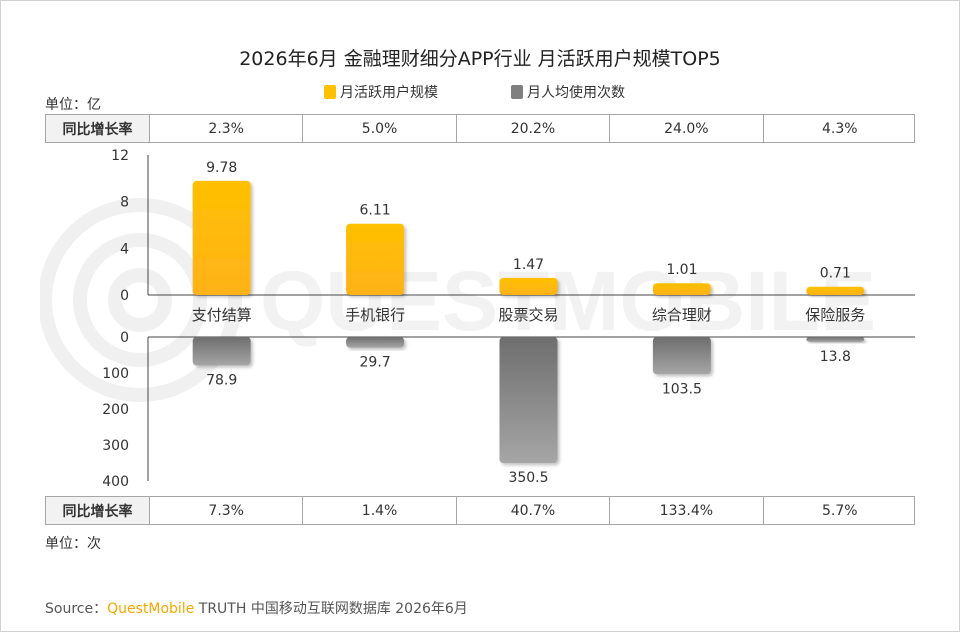  Describe the element at coordinates (480, 59) in the screenshot. I see `chart-title: 2026年6月 金融理财细分APP行业 月活跃用户规模TOP5` at that location.